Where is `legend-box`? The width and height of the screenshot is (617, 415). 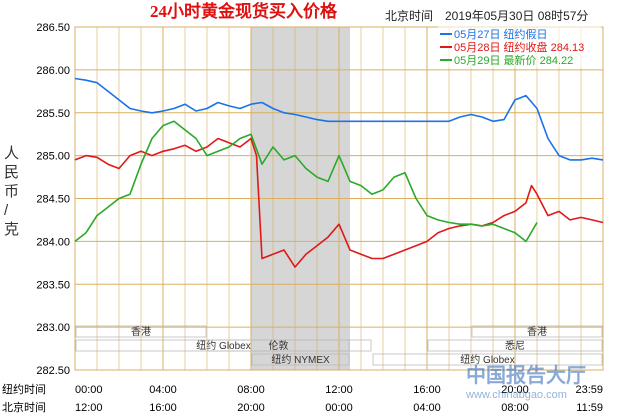 legend-box is located at coordinates (519, 47).